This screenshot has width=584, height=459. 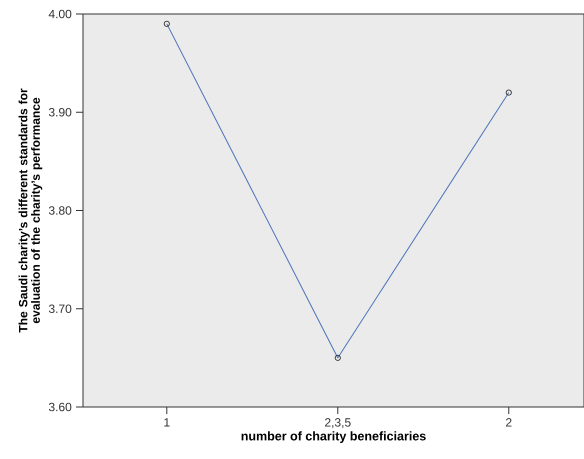 I want to click on y-tick-label: 3.90, so click(x=60, y=112).